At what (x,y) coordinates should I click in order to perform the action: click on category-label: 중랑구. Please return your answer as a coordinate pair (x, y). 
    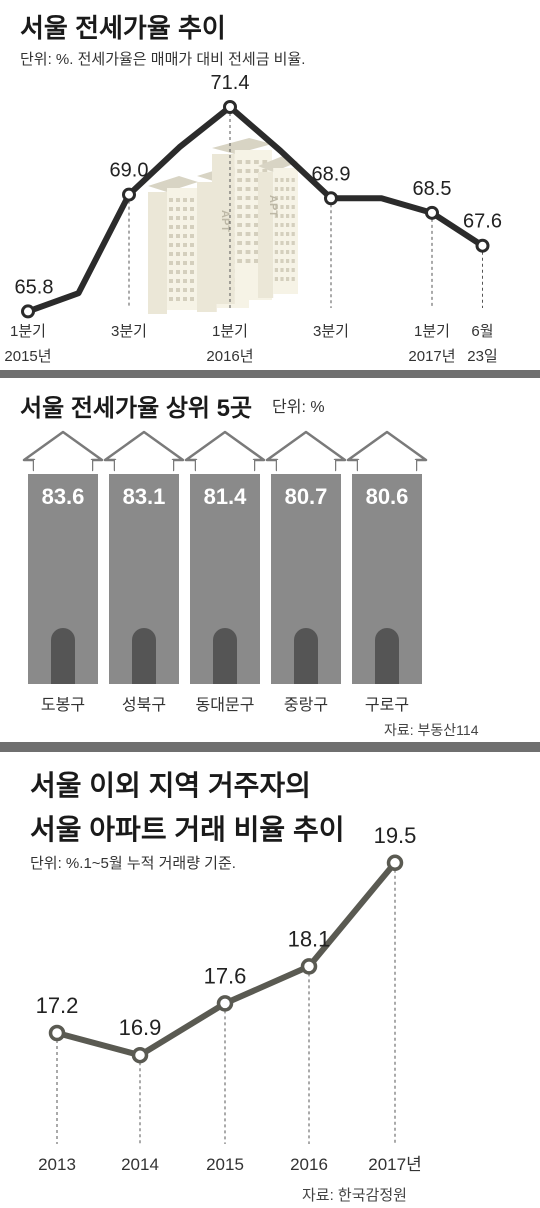
    Looking at the image, I should click on (306, 705).